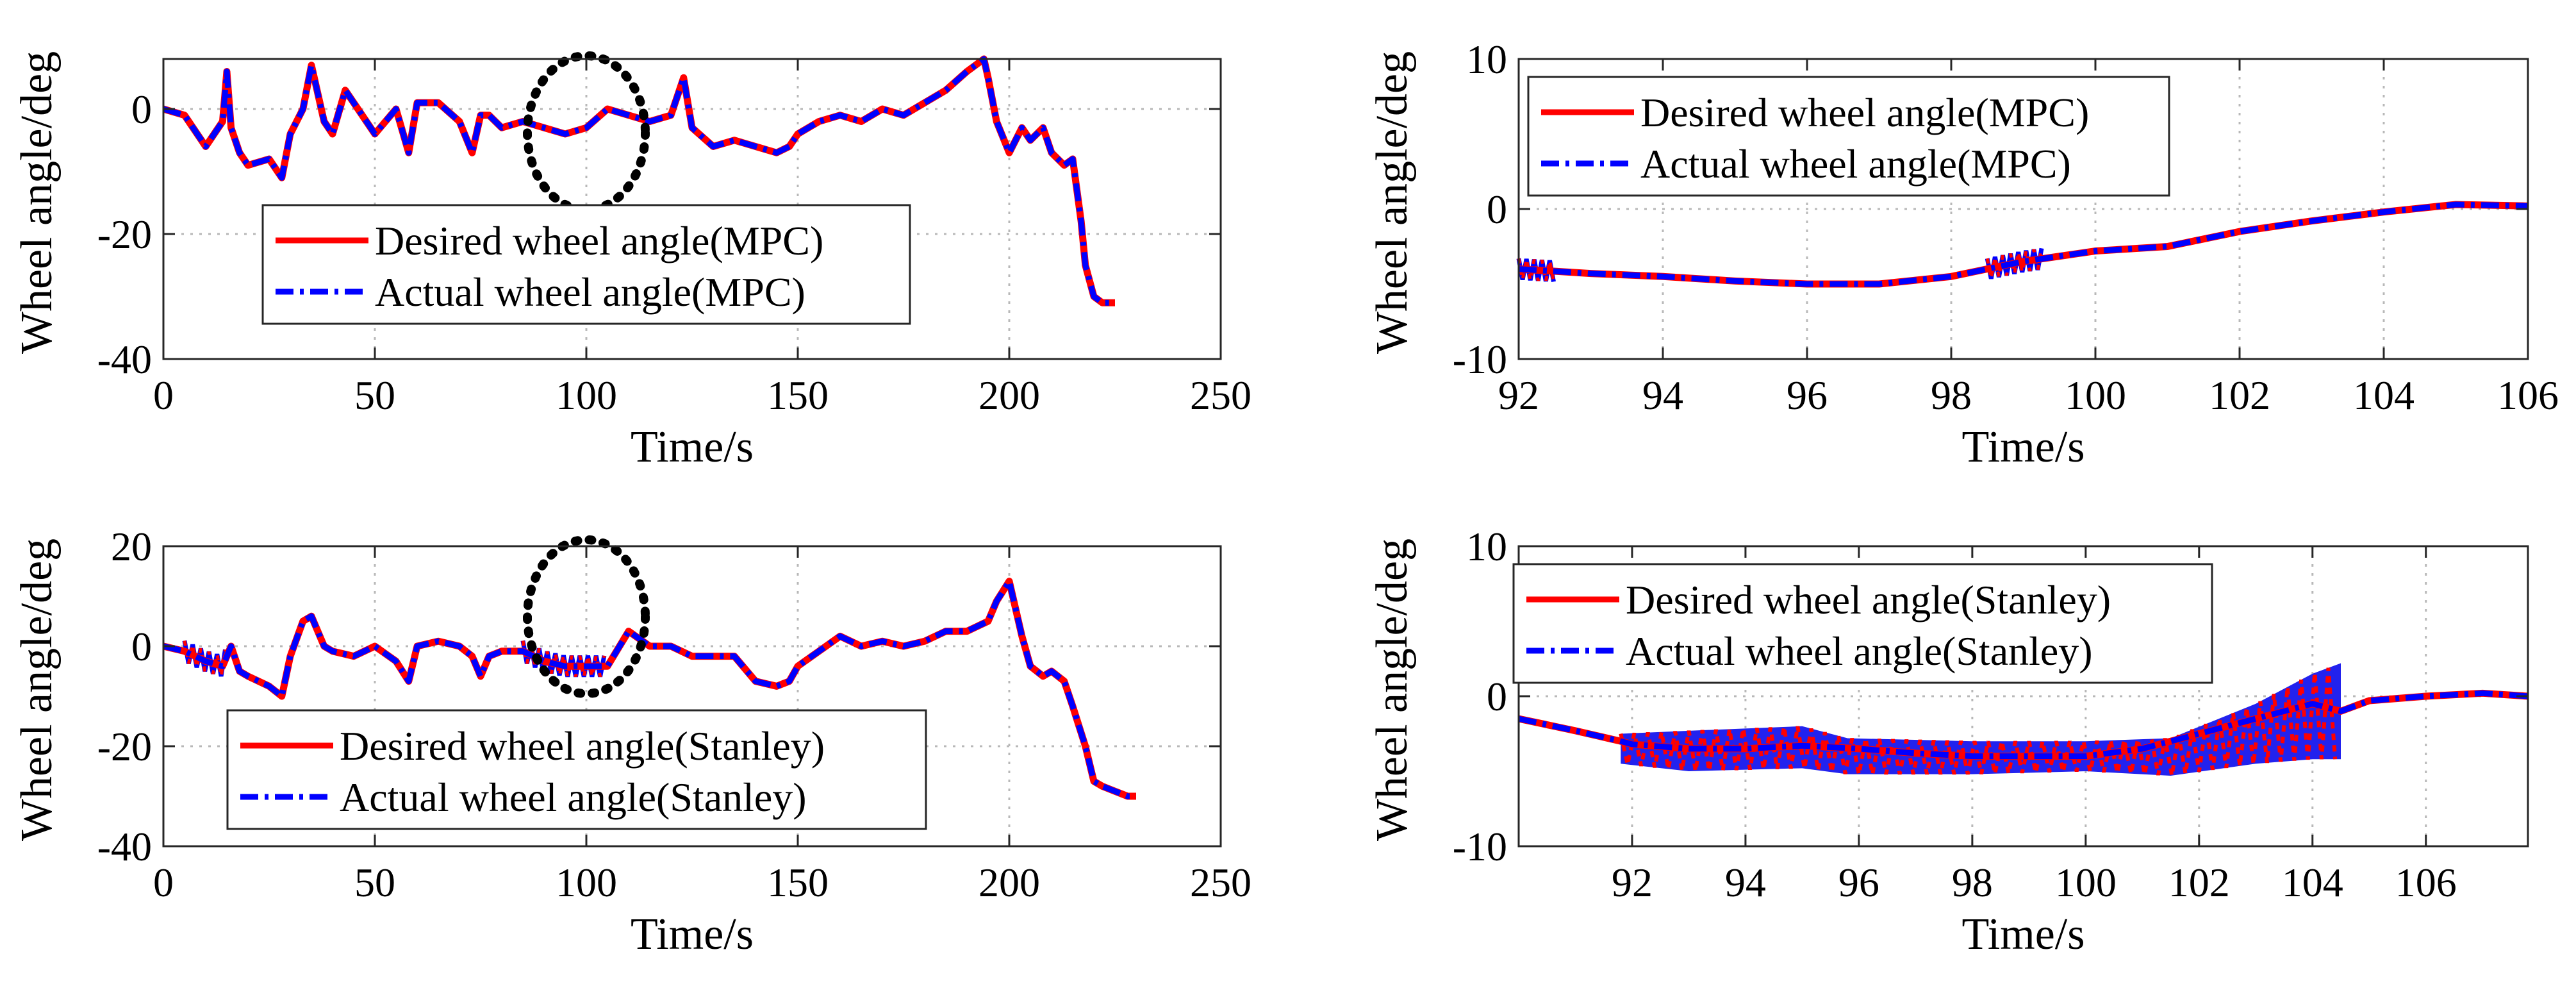  Describe the element at coordinates (2023, 724) in the screenshot. I see `series-desired-line` at that location.